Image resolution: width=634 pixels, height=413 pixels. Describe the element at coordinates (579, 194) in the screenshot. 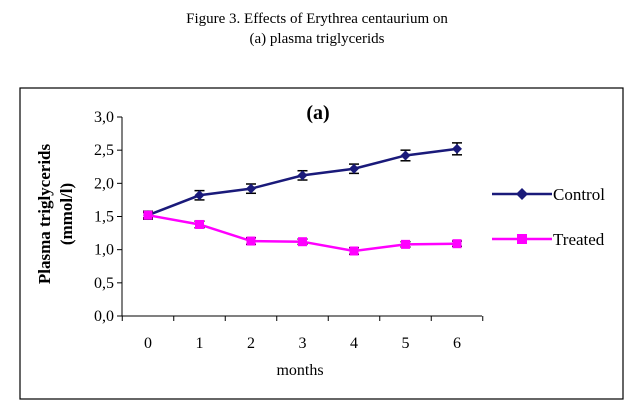

I see `legend-label-control: Control` at that location.